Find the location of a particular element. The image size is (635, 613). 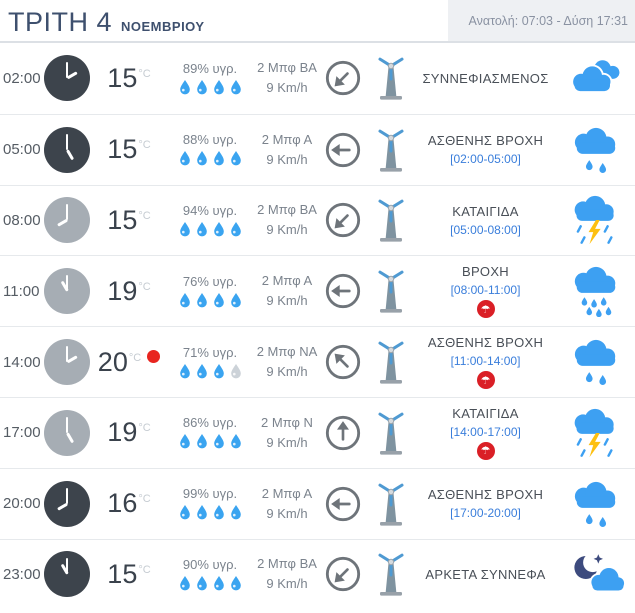

time-label: 02:00 is located at coordinates (22, 78).